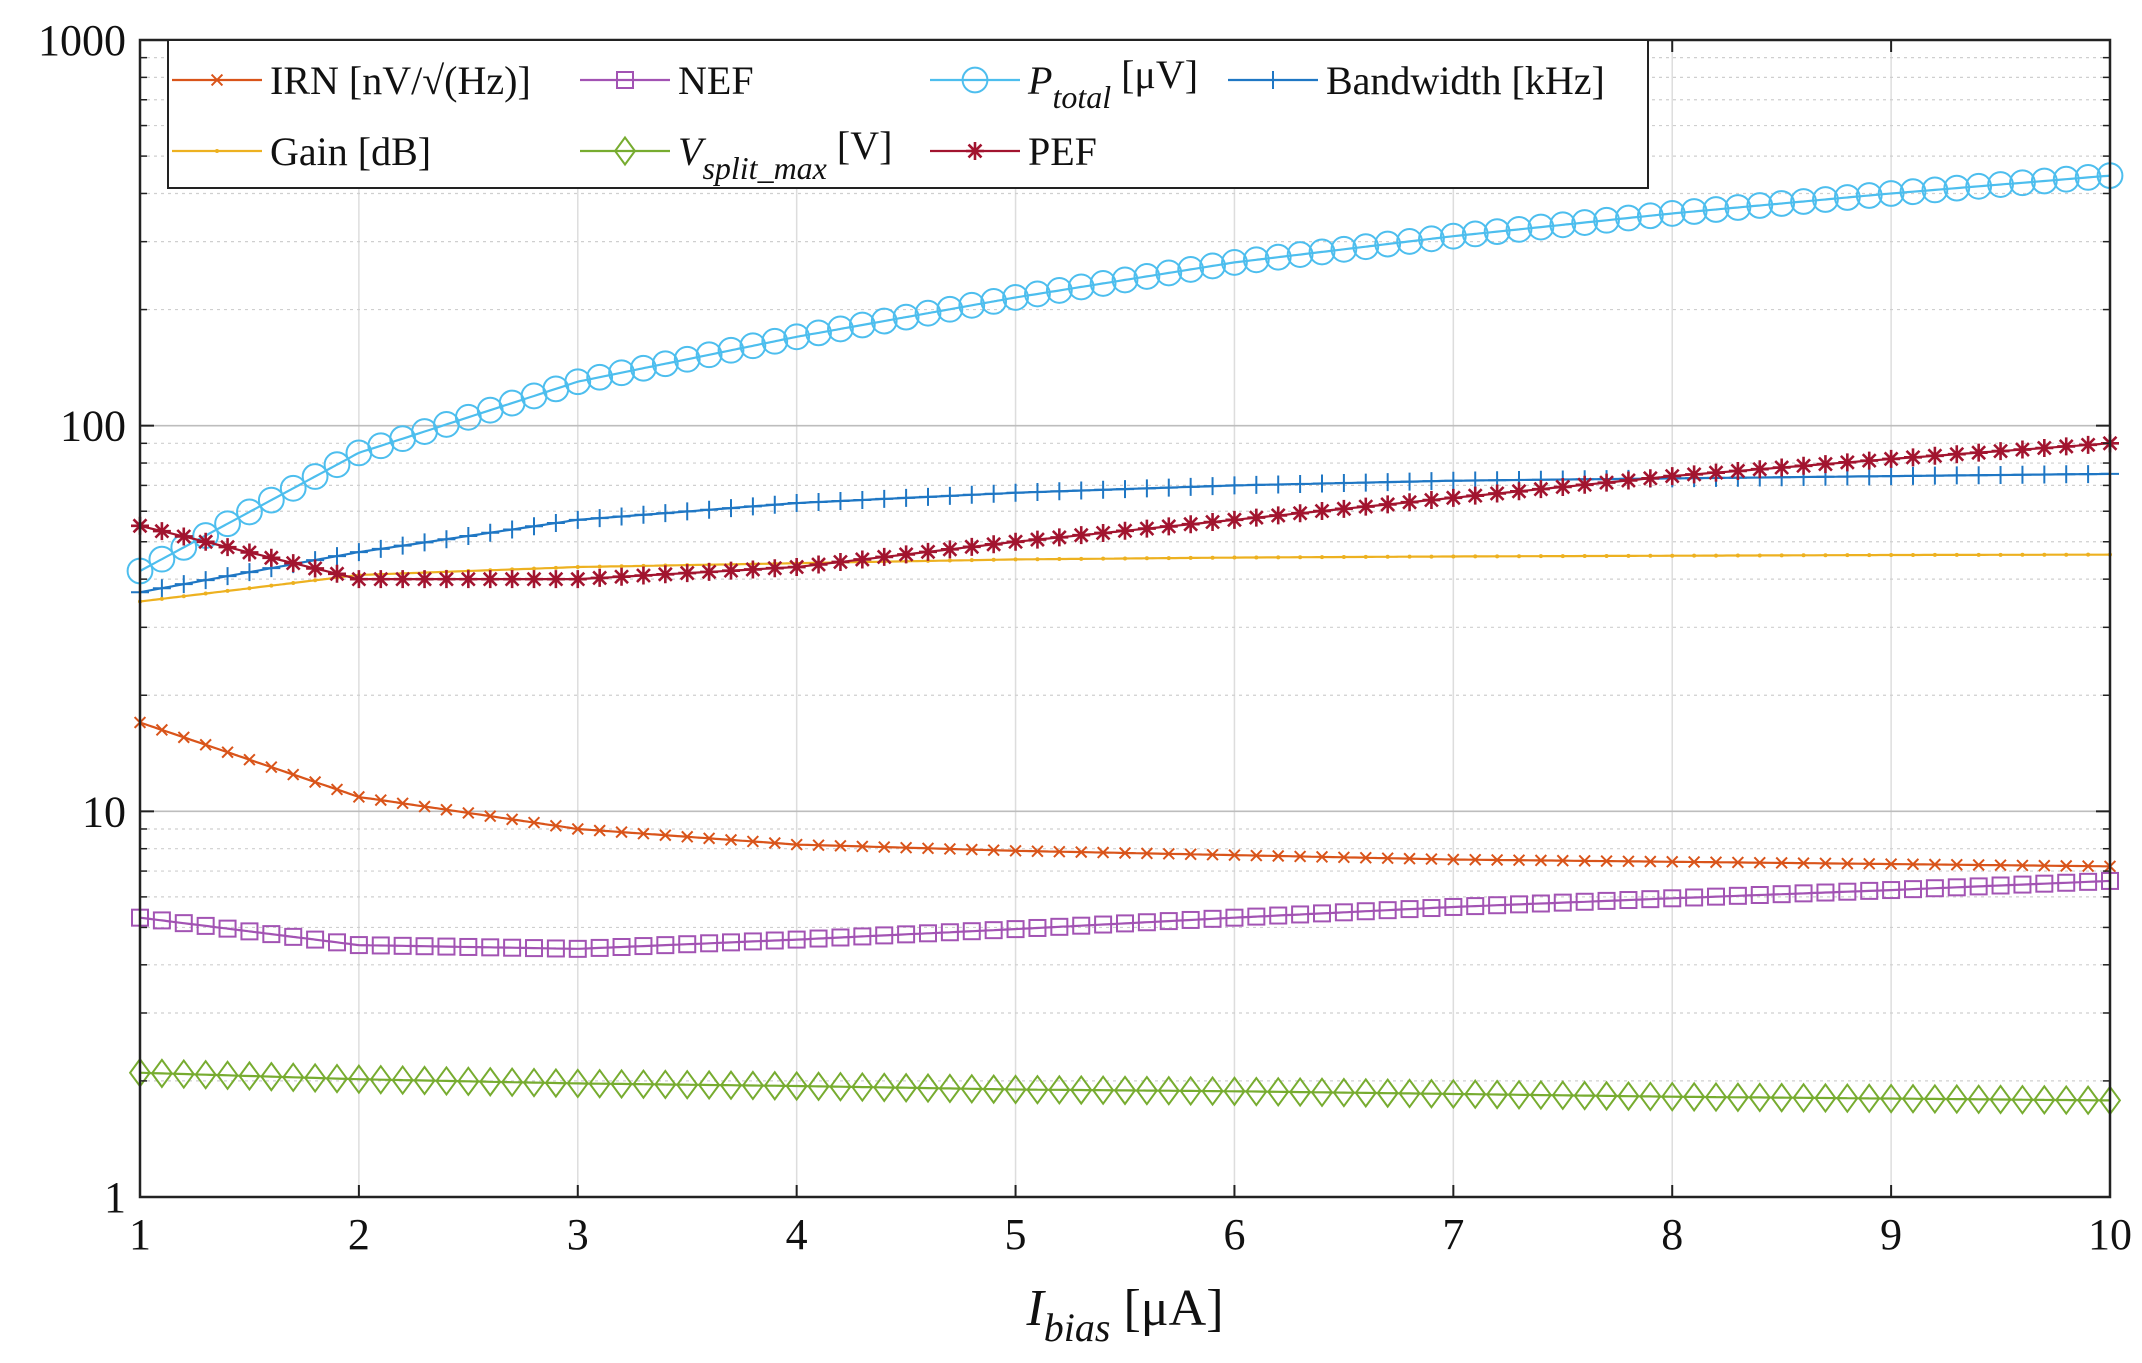  What do you see at coordinates (115, 1197) in the screenshot?
I see `y-tick-label: 1` at bounding box center [115, 1197].